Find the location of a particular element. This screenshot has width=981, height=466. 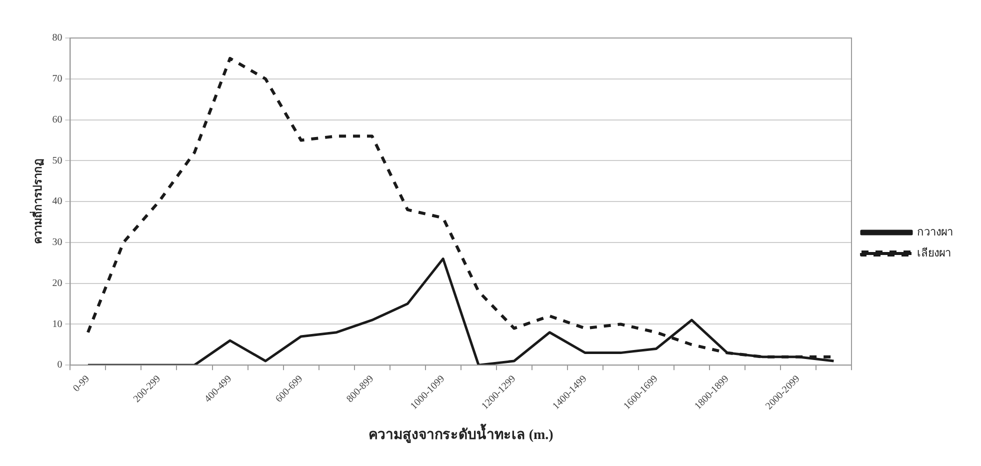

legend-label: กวางผา is located at coordinates (935, 232).